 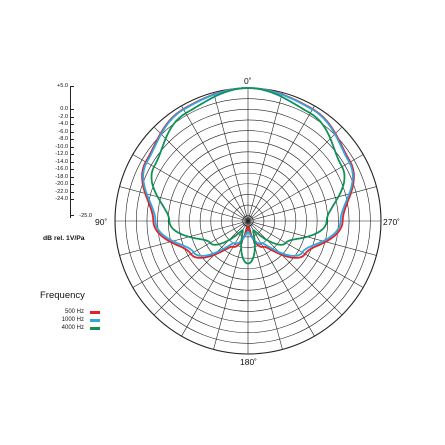 What do you see at coordinates (249, 362) in the screenshot?
I see `angle-label-bottom: 180˚` at bounding box center [249, 362].